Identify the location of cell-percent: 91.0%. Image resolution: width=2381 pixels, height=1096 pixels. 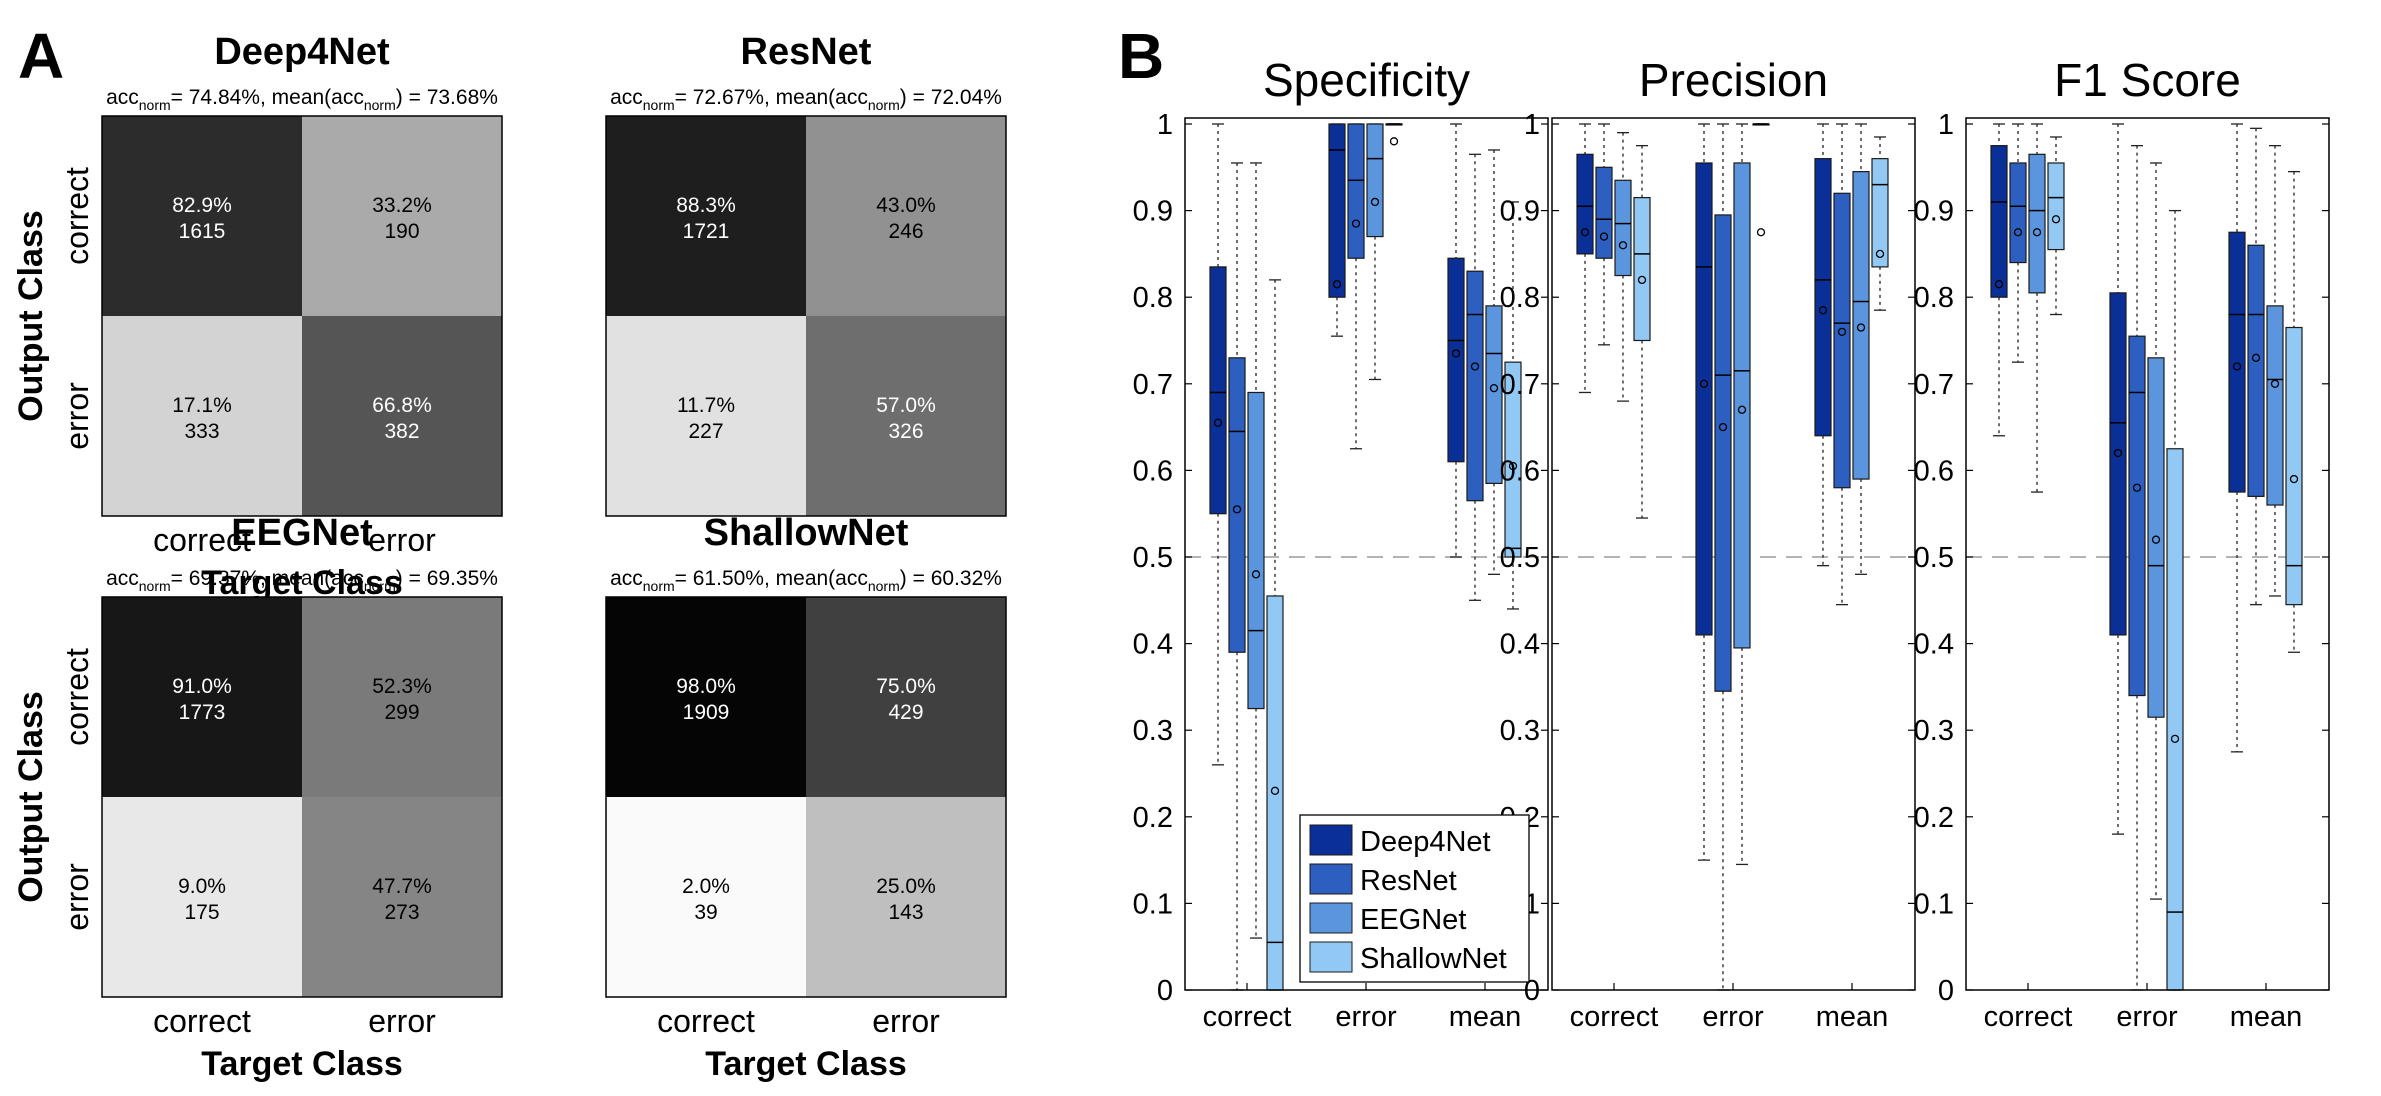
(202, 686).